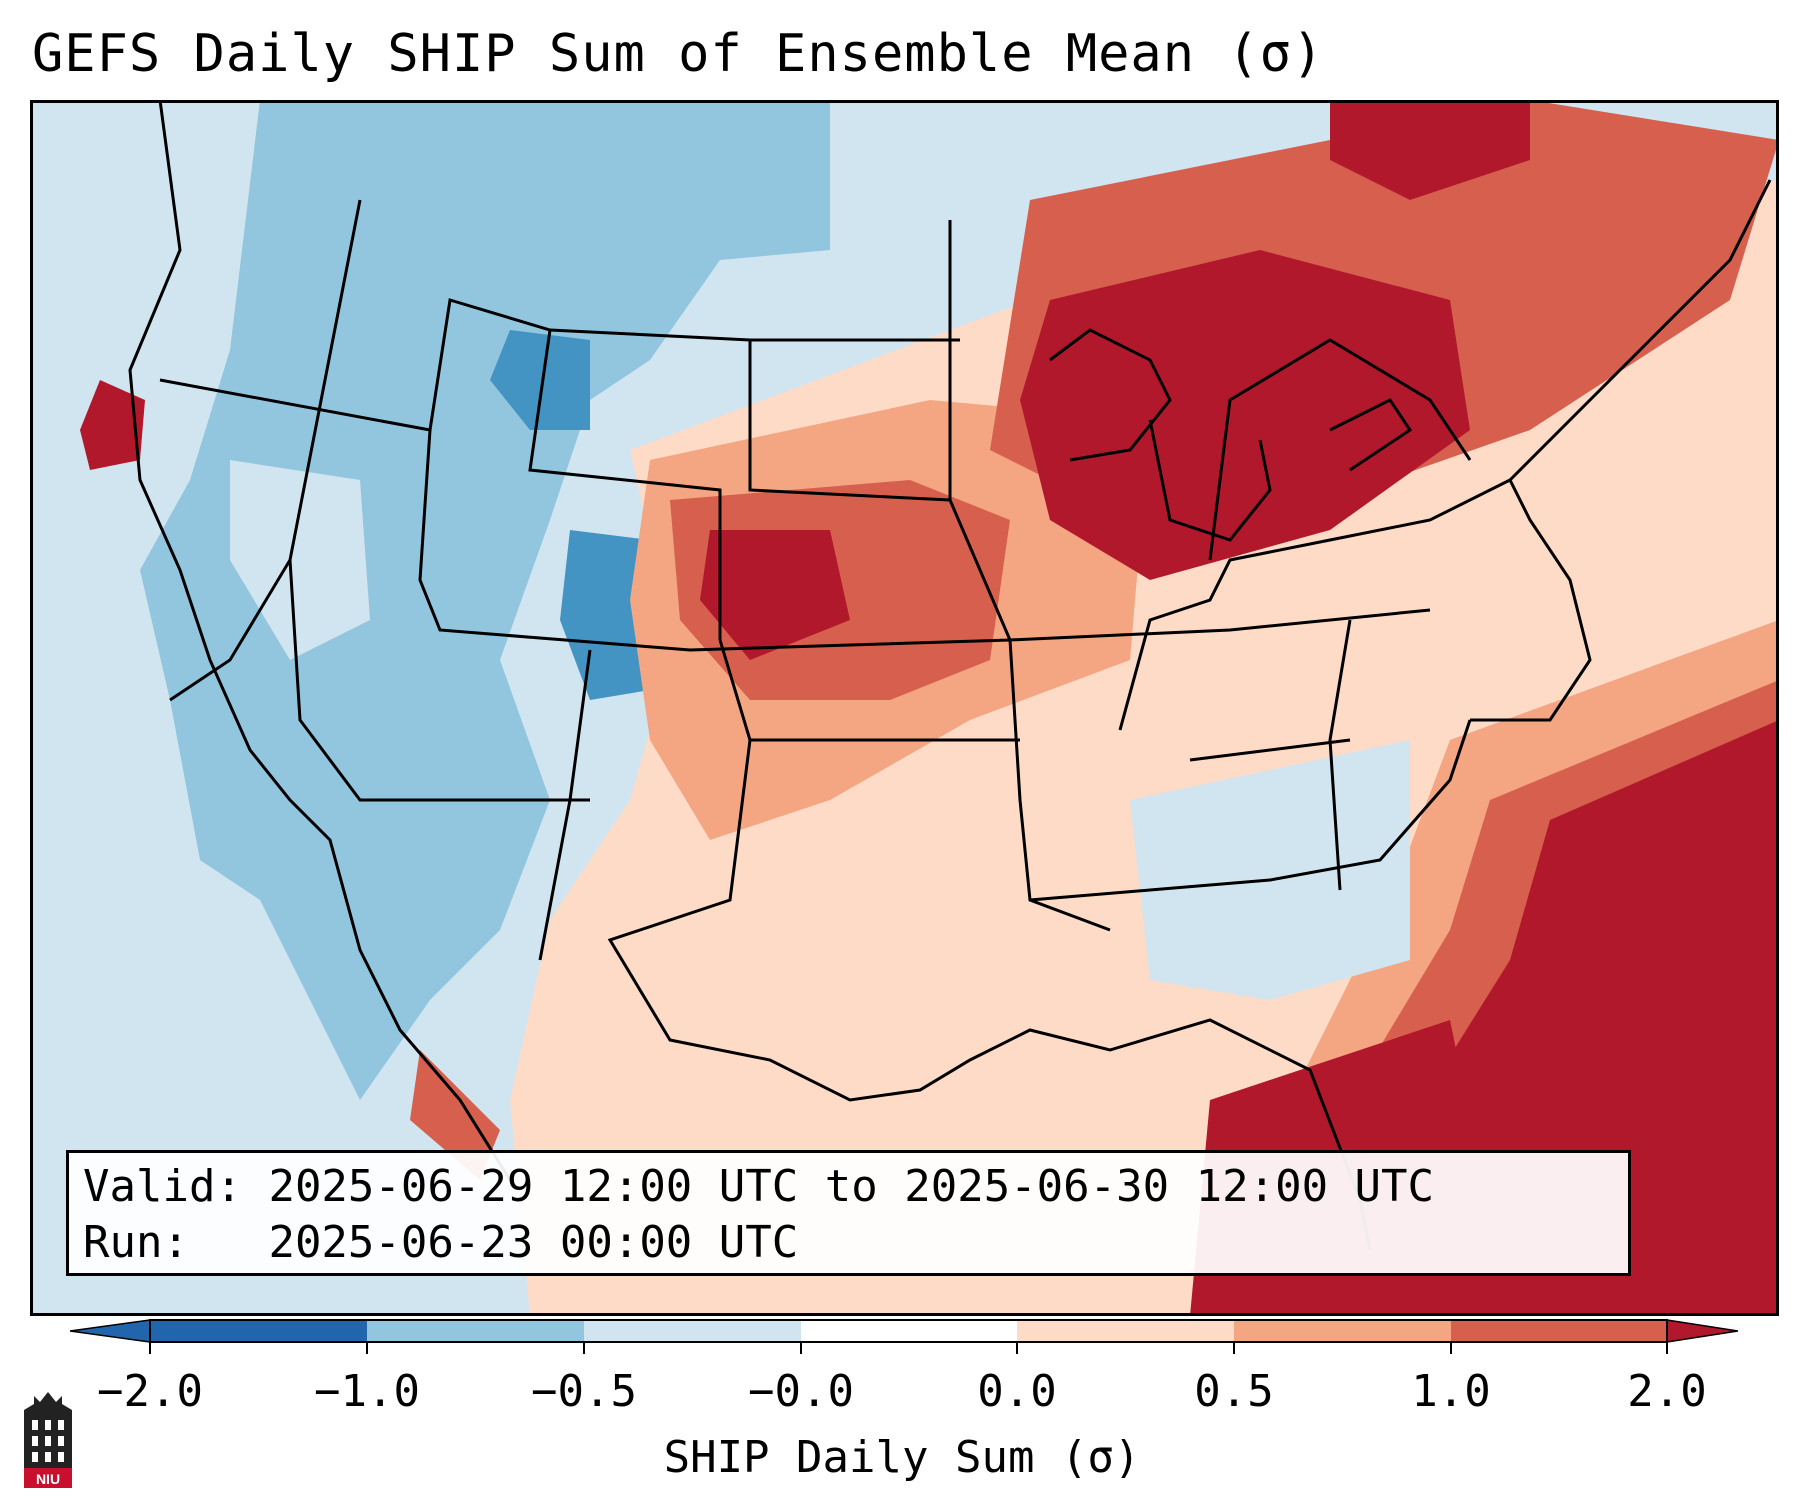 The image size is (1803, 1506). What do you see at coordinates (801, 1391) in the screenshot?
I see `colorbar-tick-label: −0.0` at bounding box center [801, 1391].